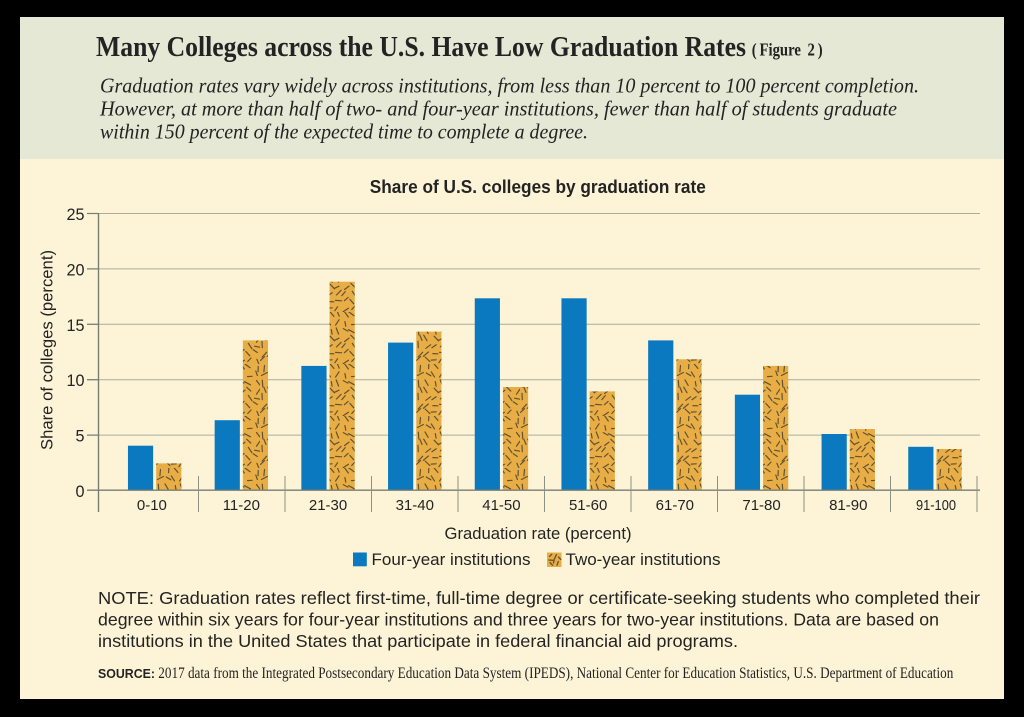 The height and width of the screenshot is (717, 1024). I want to click on svg-text: 20, so click(75, 270).